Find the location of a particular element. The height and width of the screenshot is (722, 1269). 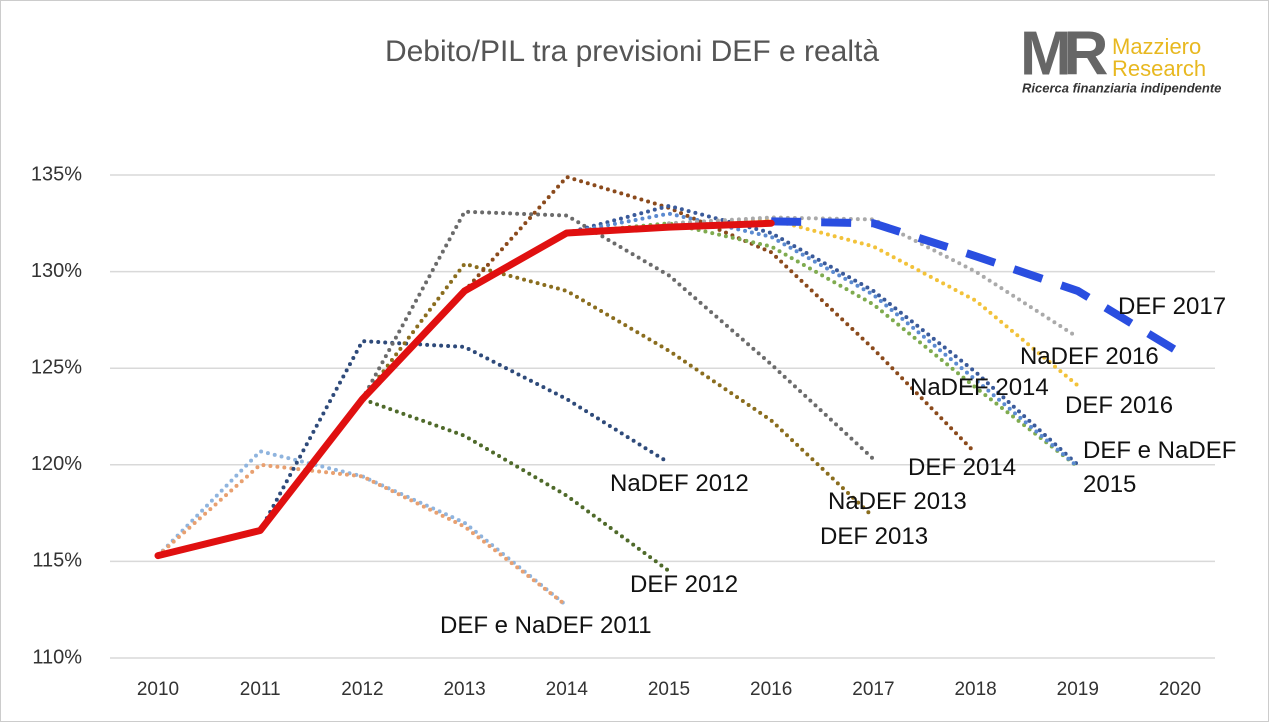

x-tick-label: 2012 is located at coordinates (362, 689).